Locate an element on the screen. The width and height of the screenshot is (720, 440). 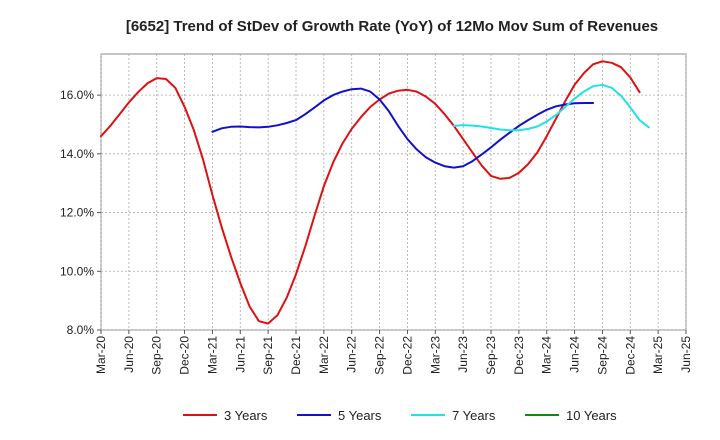
x-tick-label: Sep-24 is located at coordinates (602, 355).